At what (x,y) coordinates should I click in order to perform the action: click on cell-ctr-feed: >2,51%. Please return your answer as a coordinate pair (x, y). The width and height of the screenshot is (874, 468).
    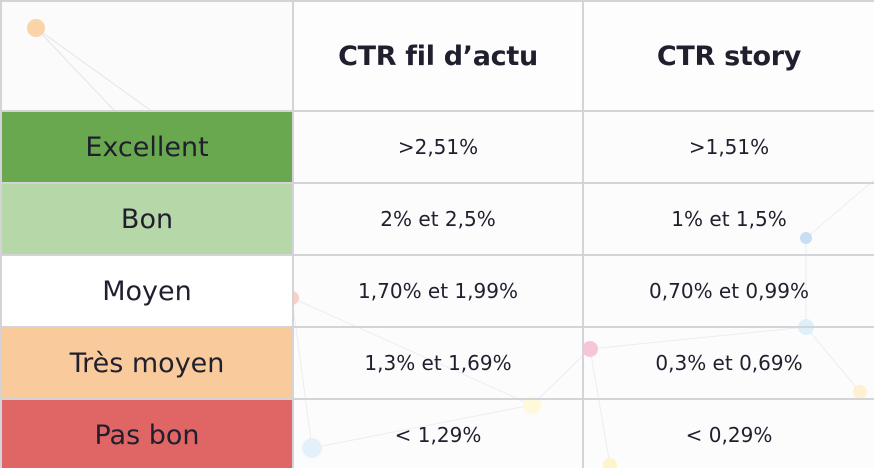
    Looking at the image, I should click on (438, 147).